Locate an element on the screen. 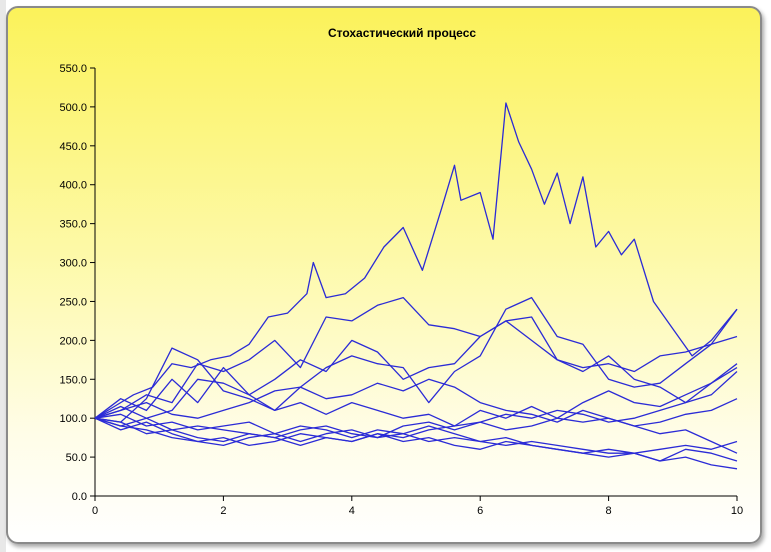 The height and width of the screenshot is (552, 771). y-tick-label: 250.0 is located at coordinates (73, 302).